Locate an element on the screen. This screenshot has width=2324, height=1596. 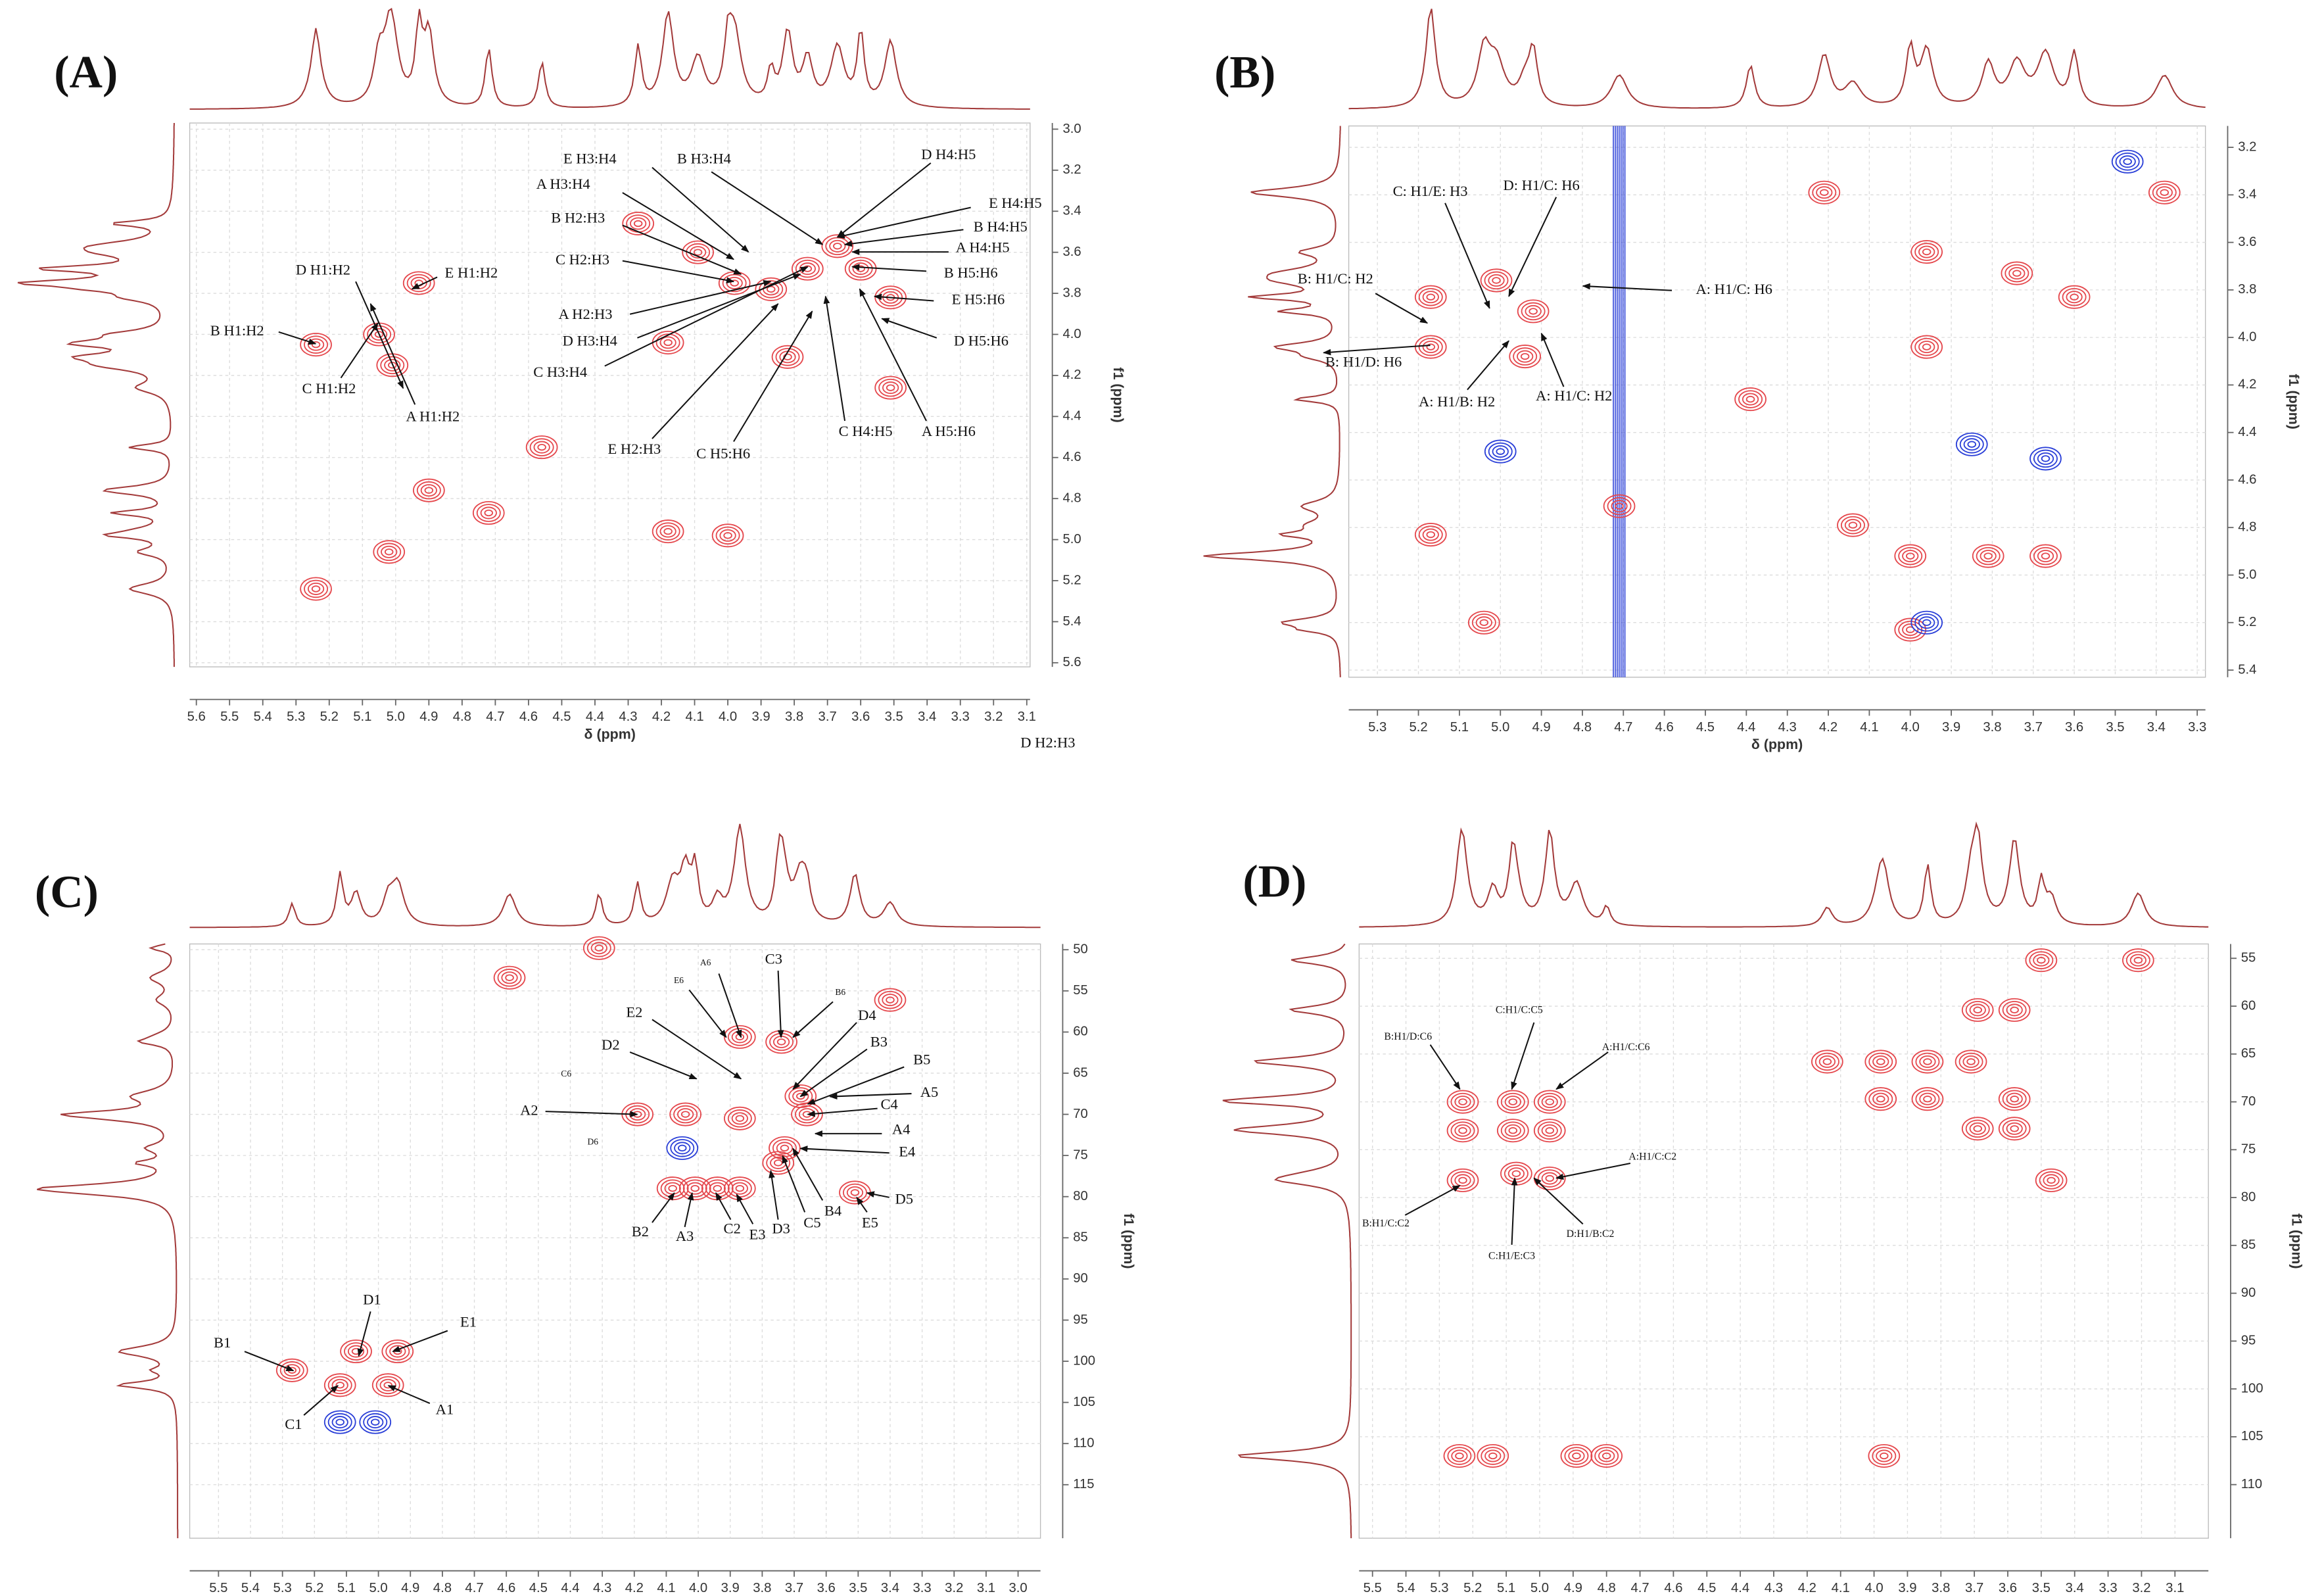
y-tick-label: 3.2 is located at coordinates (2247, 146).